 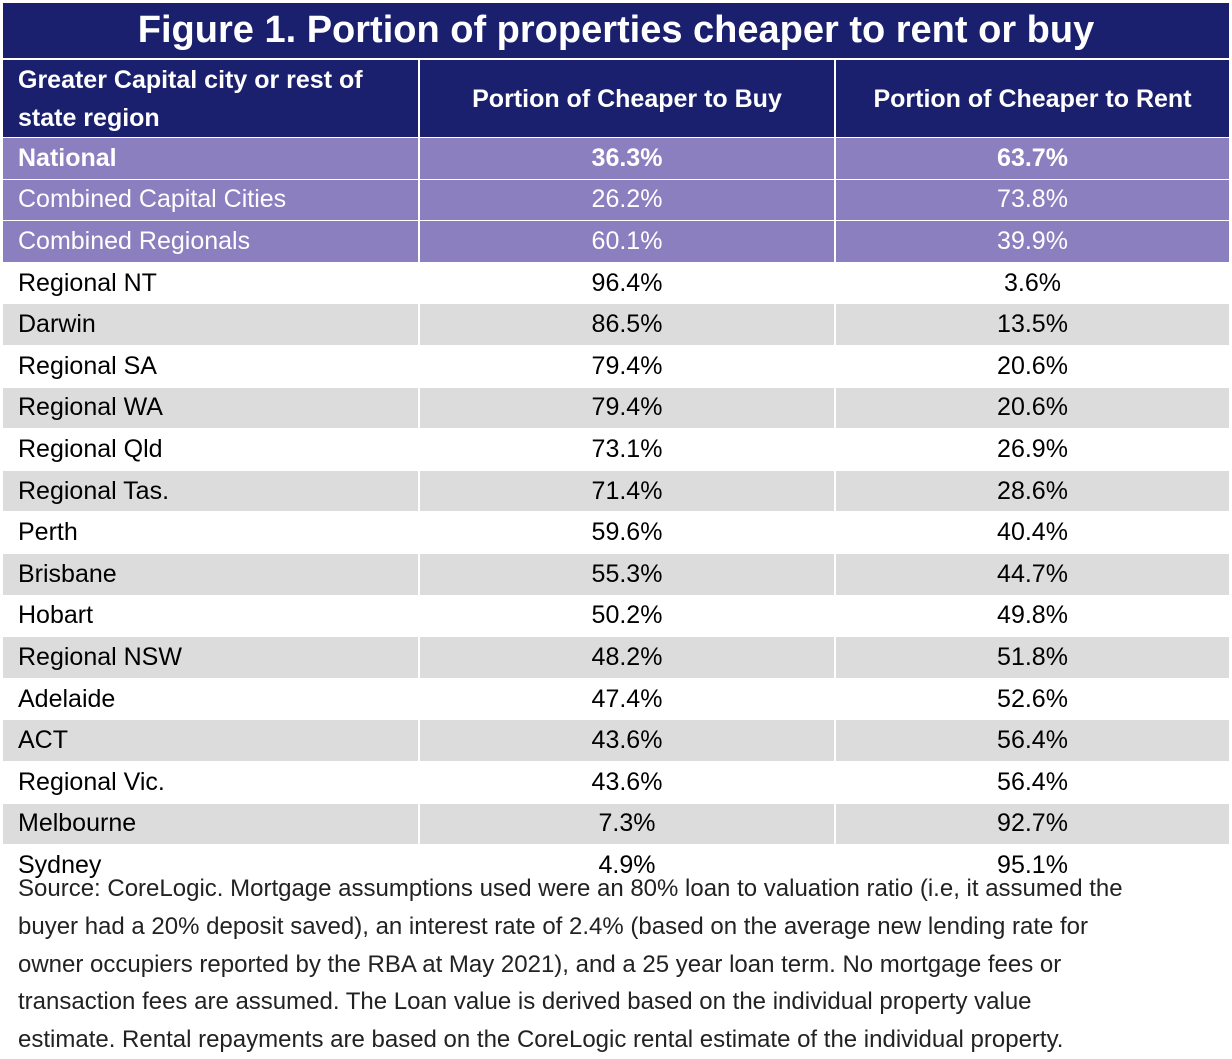 I want to click on header-cheaper-to-buy: Portion of Cheaper to Buy, so click(x=627, y=99).